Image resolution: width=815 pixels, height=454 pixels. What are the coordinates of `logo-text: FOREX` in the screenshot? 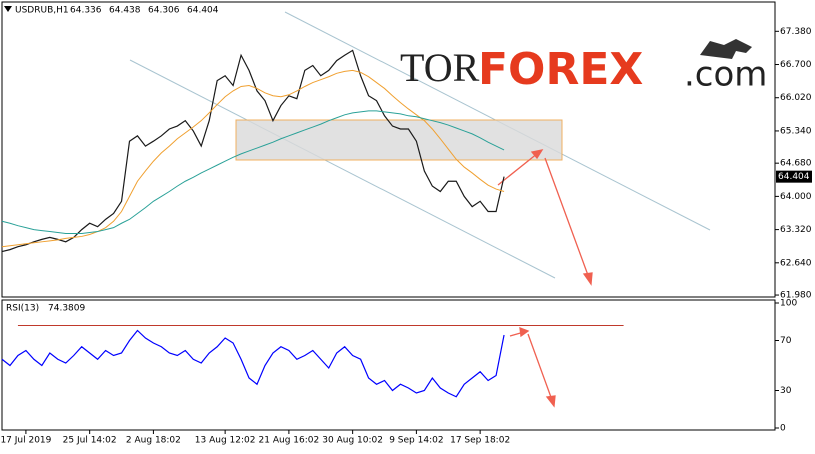 It's located at (560, 69).